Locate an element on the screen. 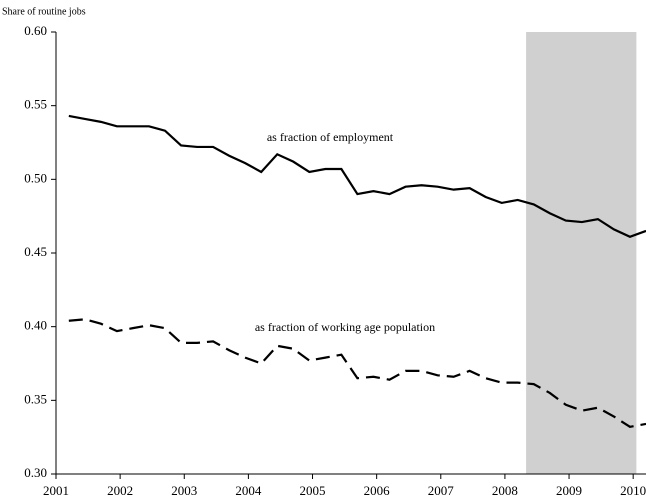  x-tick-label: 2007 is located at coordinates (441, 490).